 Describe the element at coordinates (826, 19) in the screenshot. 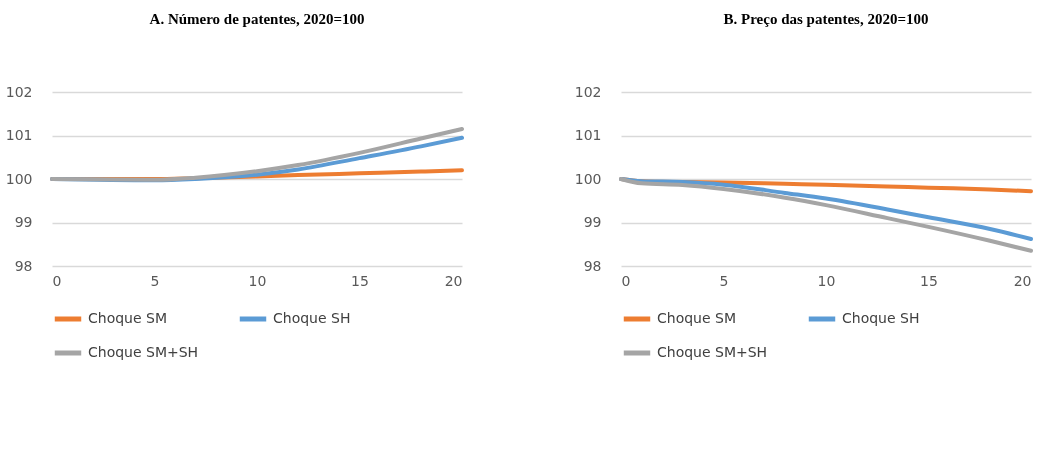

I see `chart-title: B. Preço das patentes, 2020=100` at that location.